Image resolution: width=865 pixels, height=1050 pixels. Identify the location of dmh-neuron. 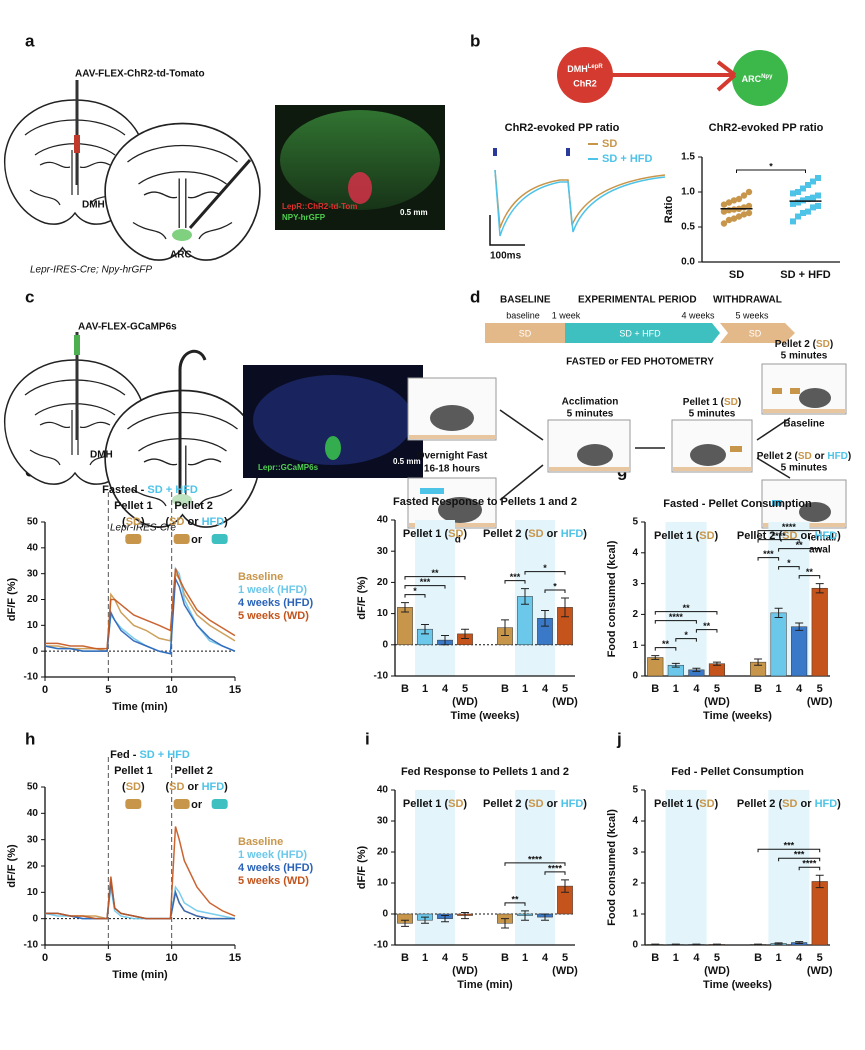
(585, 75).